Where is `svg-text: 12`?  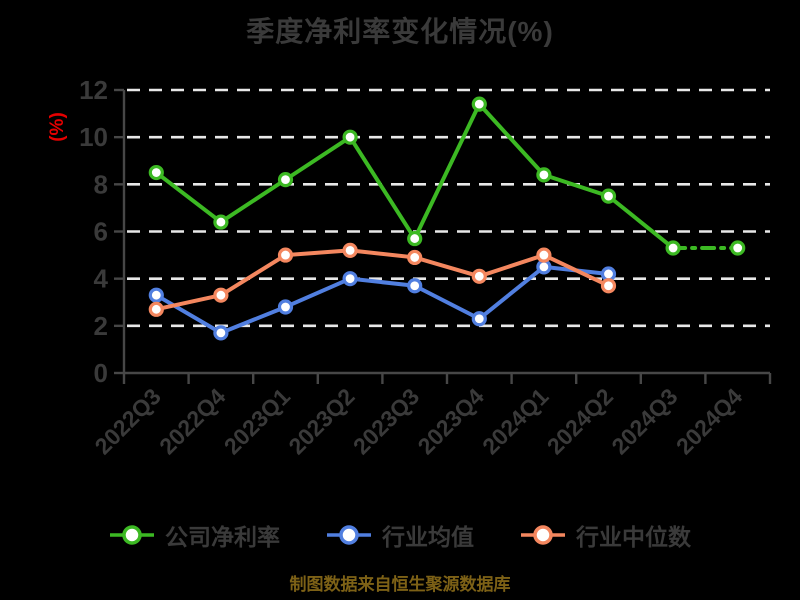 svg-text: 12 is located at coordinates (93, 90).